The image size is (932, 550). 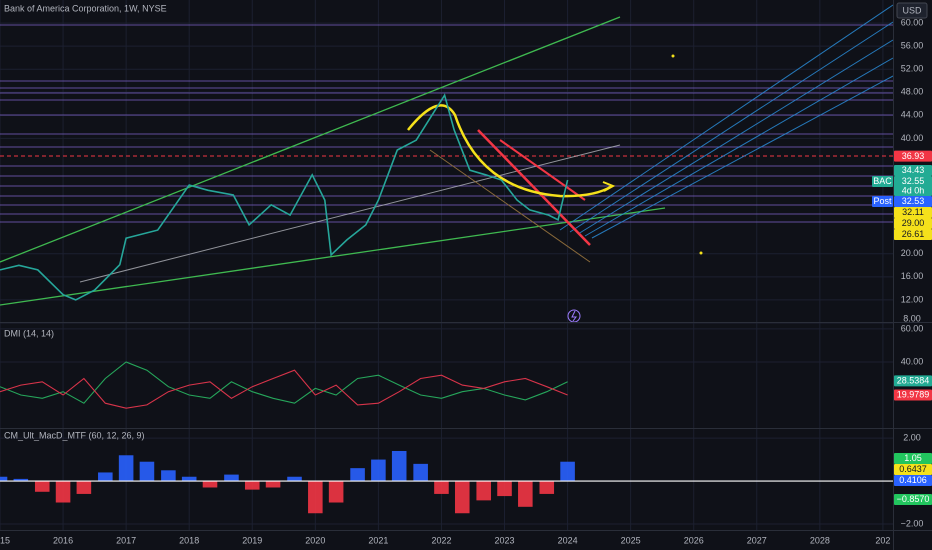 What do you see at coordinates (913, 190) in the screenshot?
I see `price-tag-note: 4d 0h` at bounding box center [913, 190].